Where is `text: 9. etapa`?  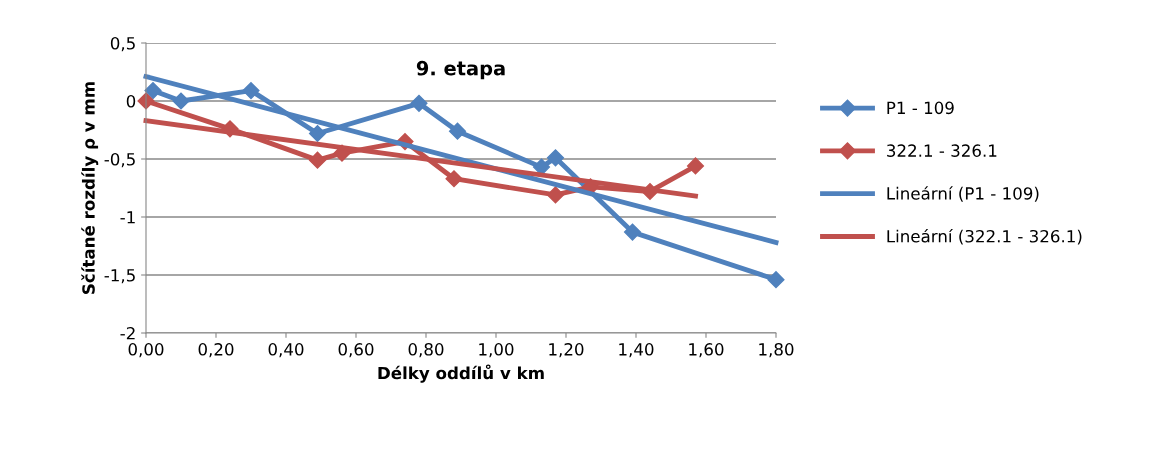 text: 9. etapa is located at coordinates (460, 70).